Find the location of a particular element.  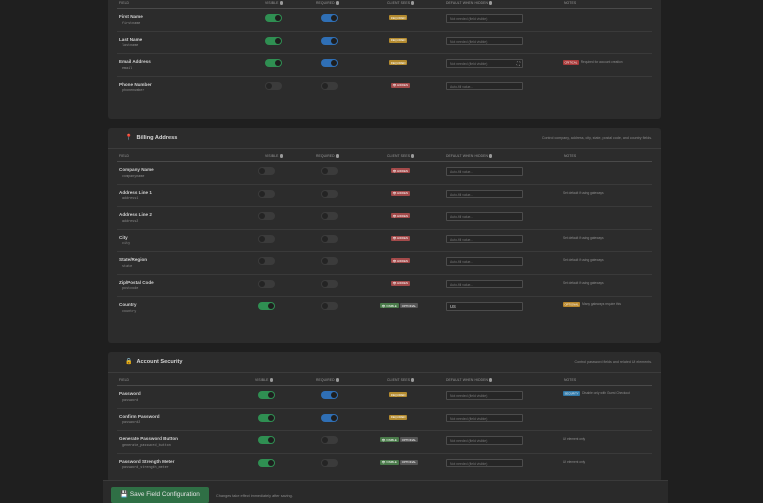

col-notes: NOTES is located at coordinates (570, 3).